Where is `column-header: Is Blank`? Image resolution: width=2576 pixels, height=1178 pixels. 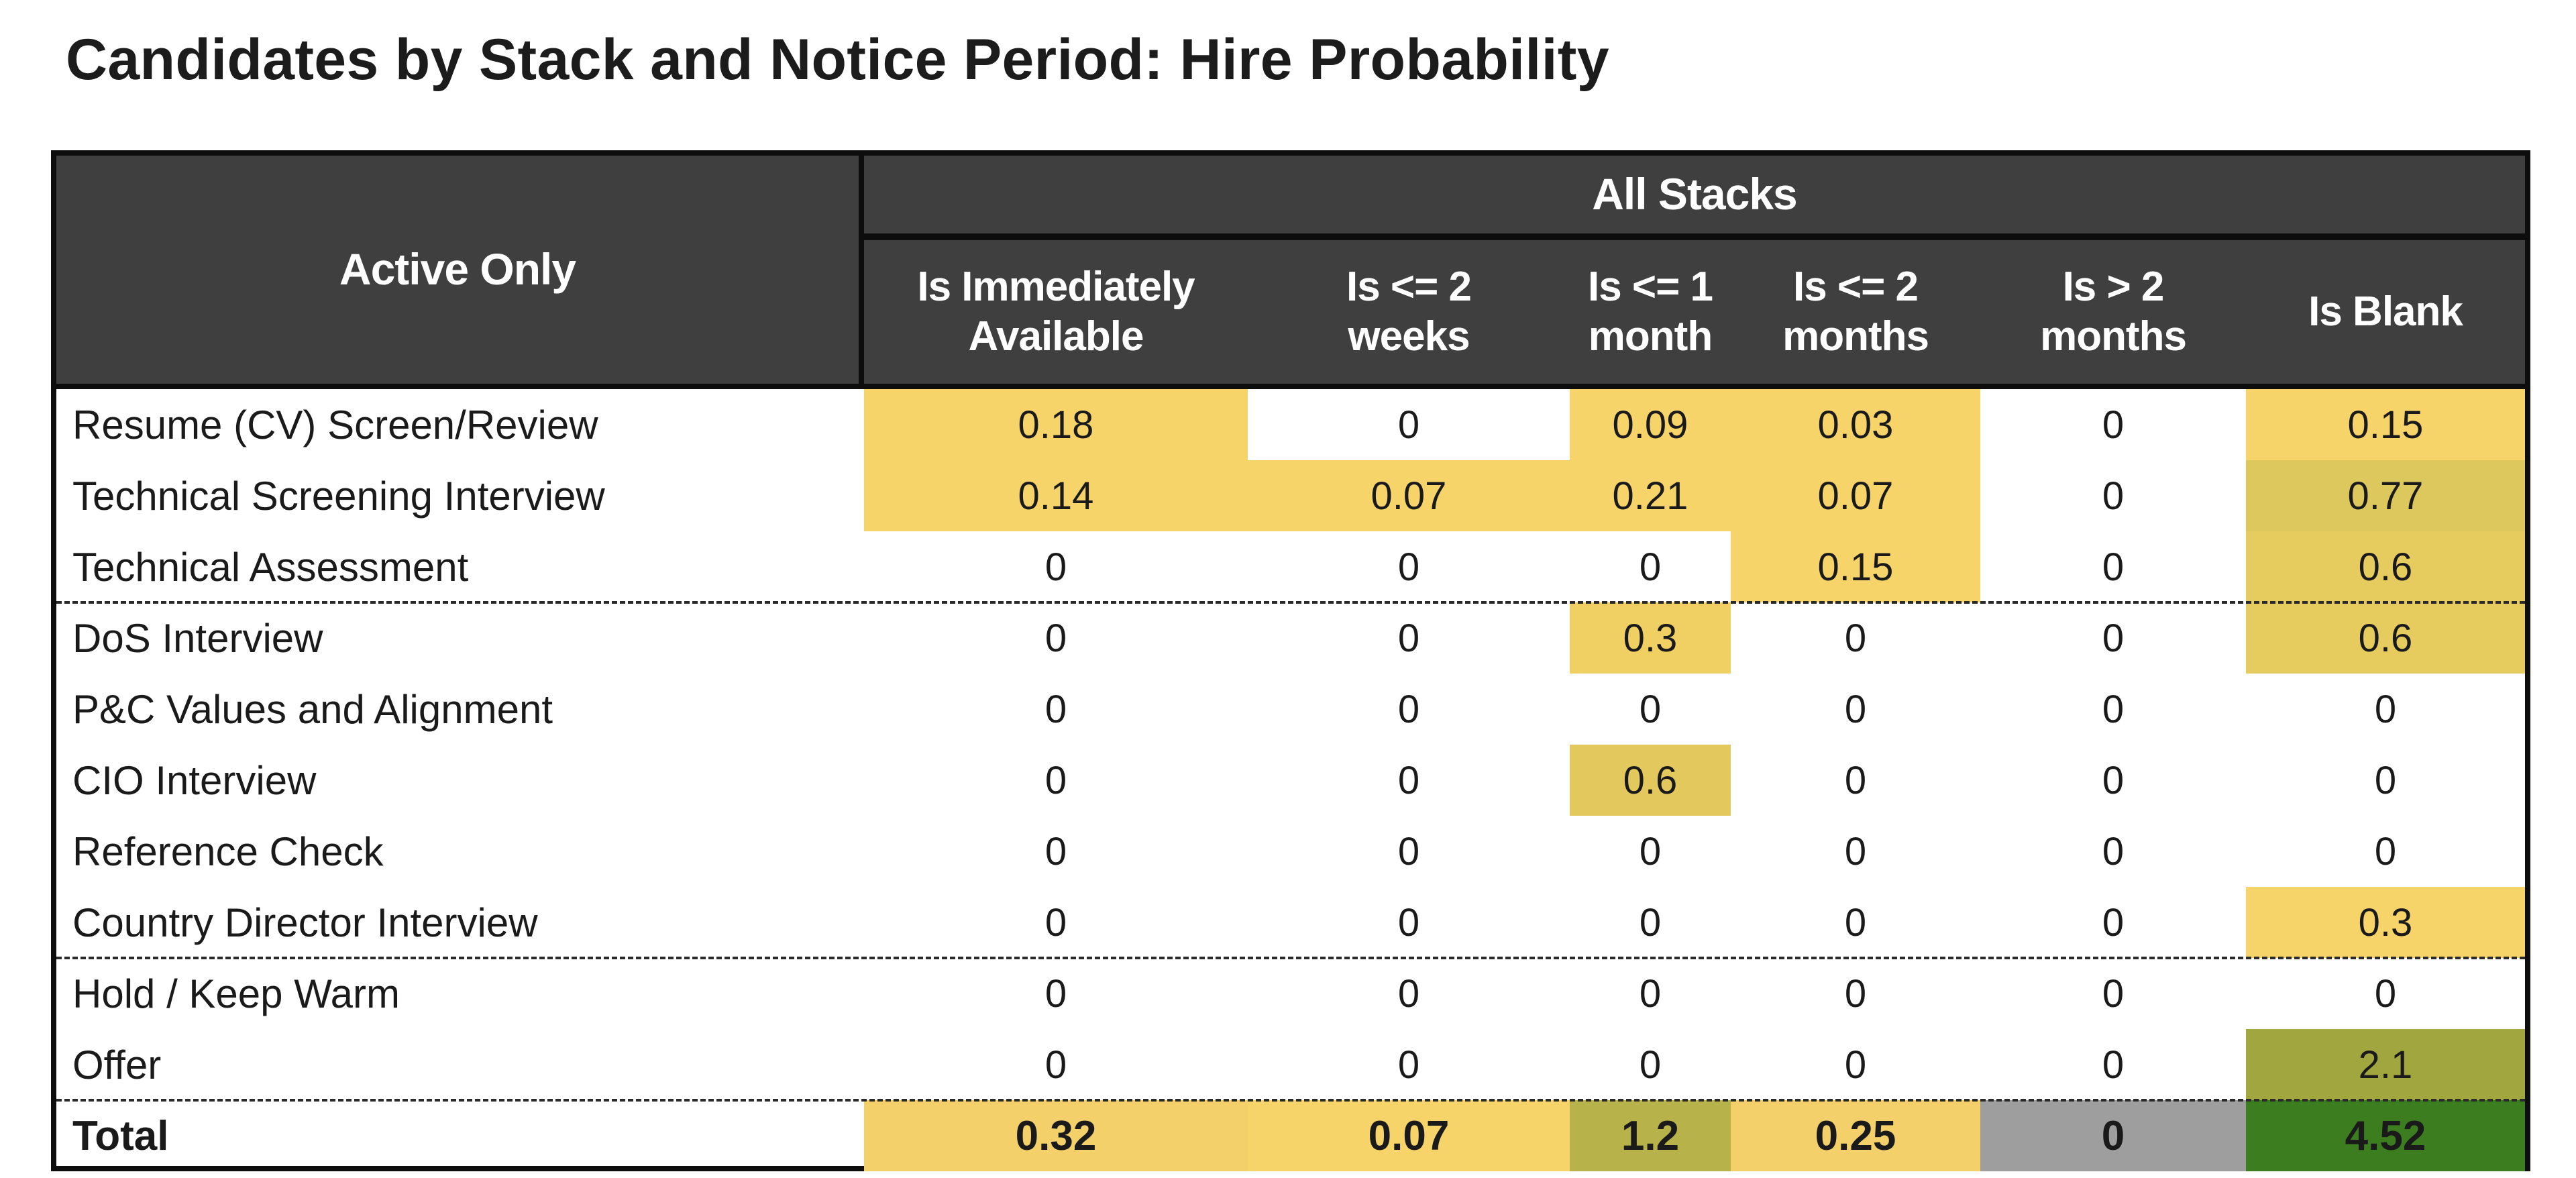
column-header: Is Blank is located at coordinates (2385, 312).